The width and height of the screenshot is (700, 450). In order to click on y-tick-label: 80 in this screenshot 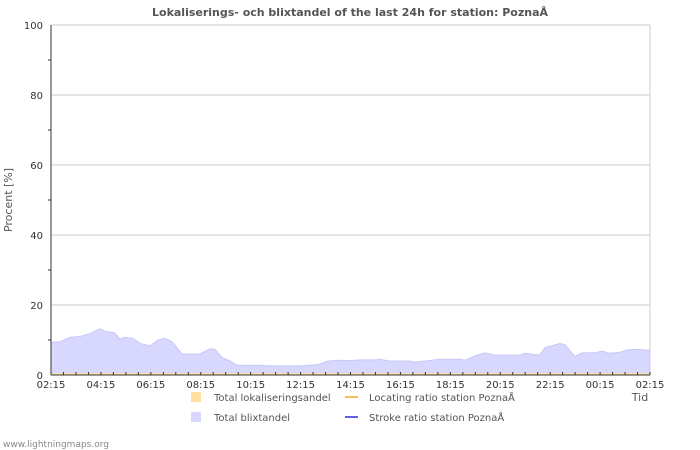, I will do `click(36, 96)`.